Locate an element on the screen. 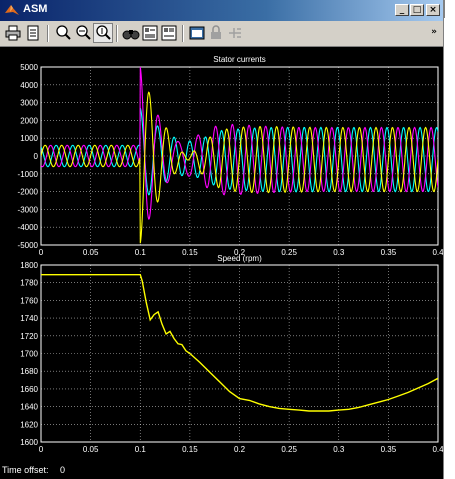  y-tick-label: -4000 is located at coordinates (28, 227).